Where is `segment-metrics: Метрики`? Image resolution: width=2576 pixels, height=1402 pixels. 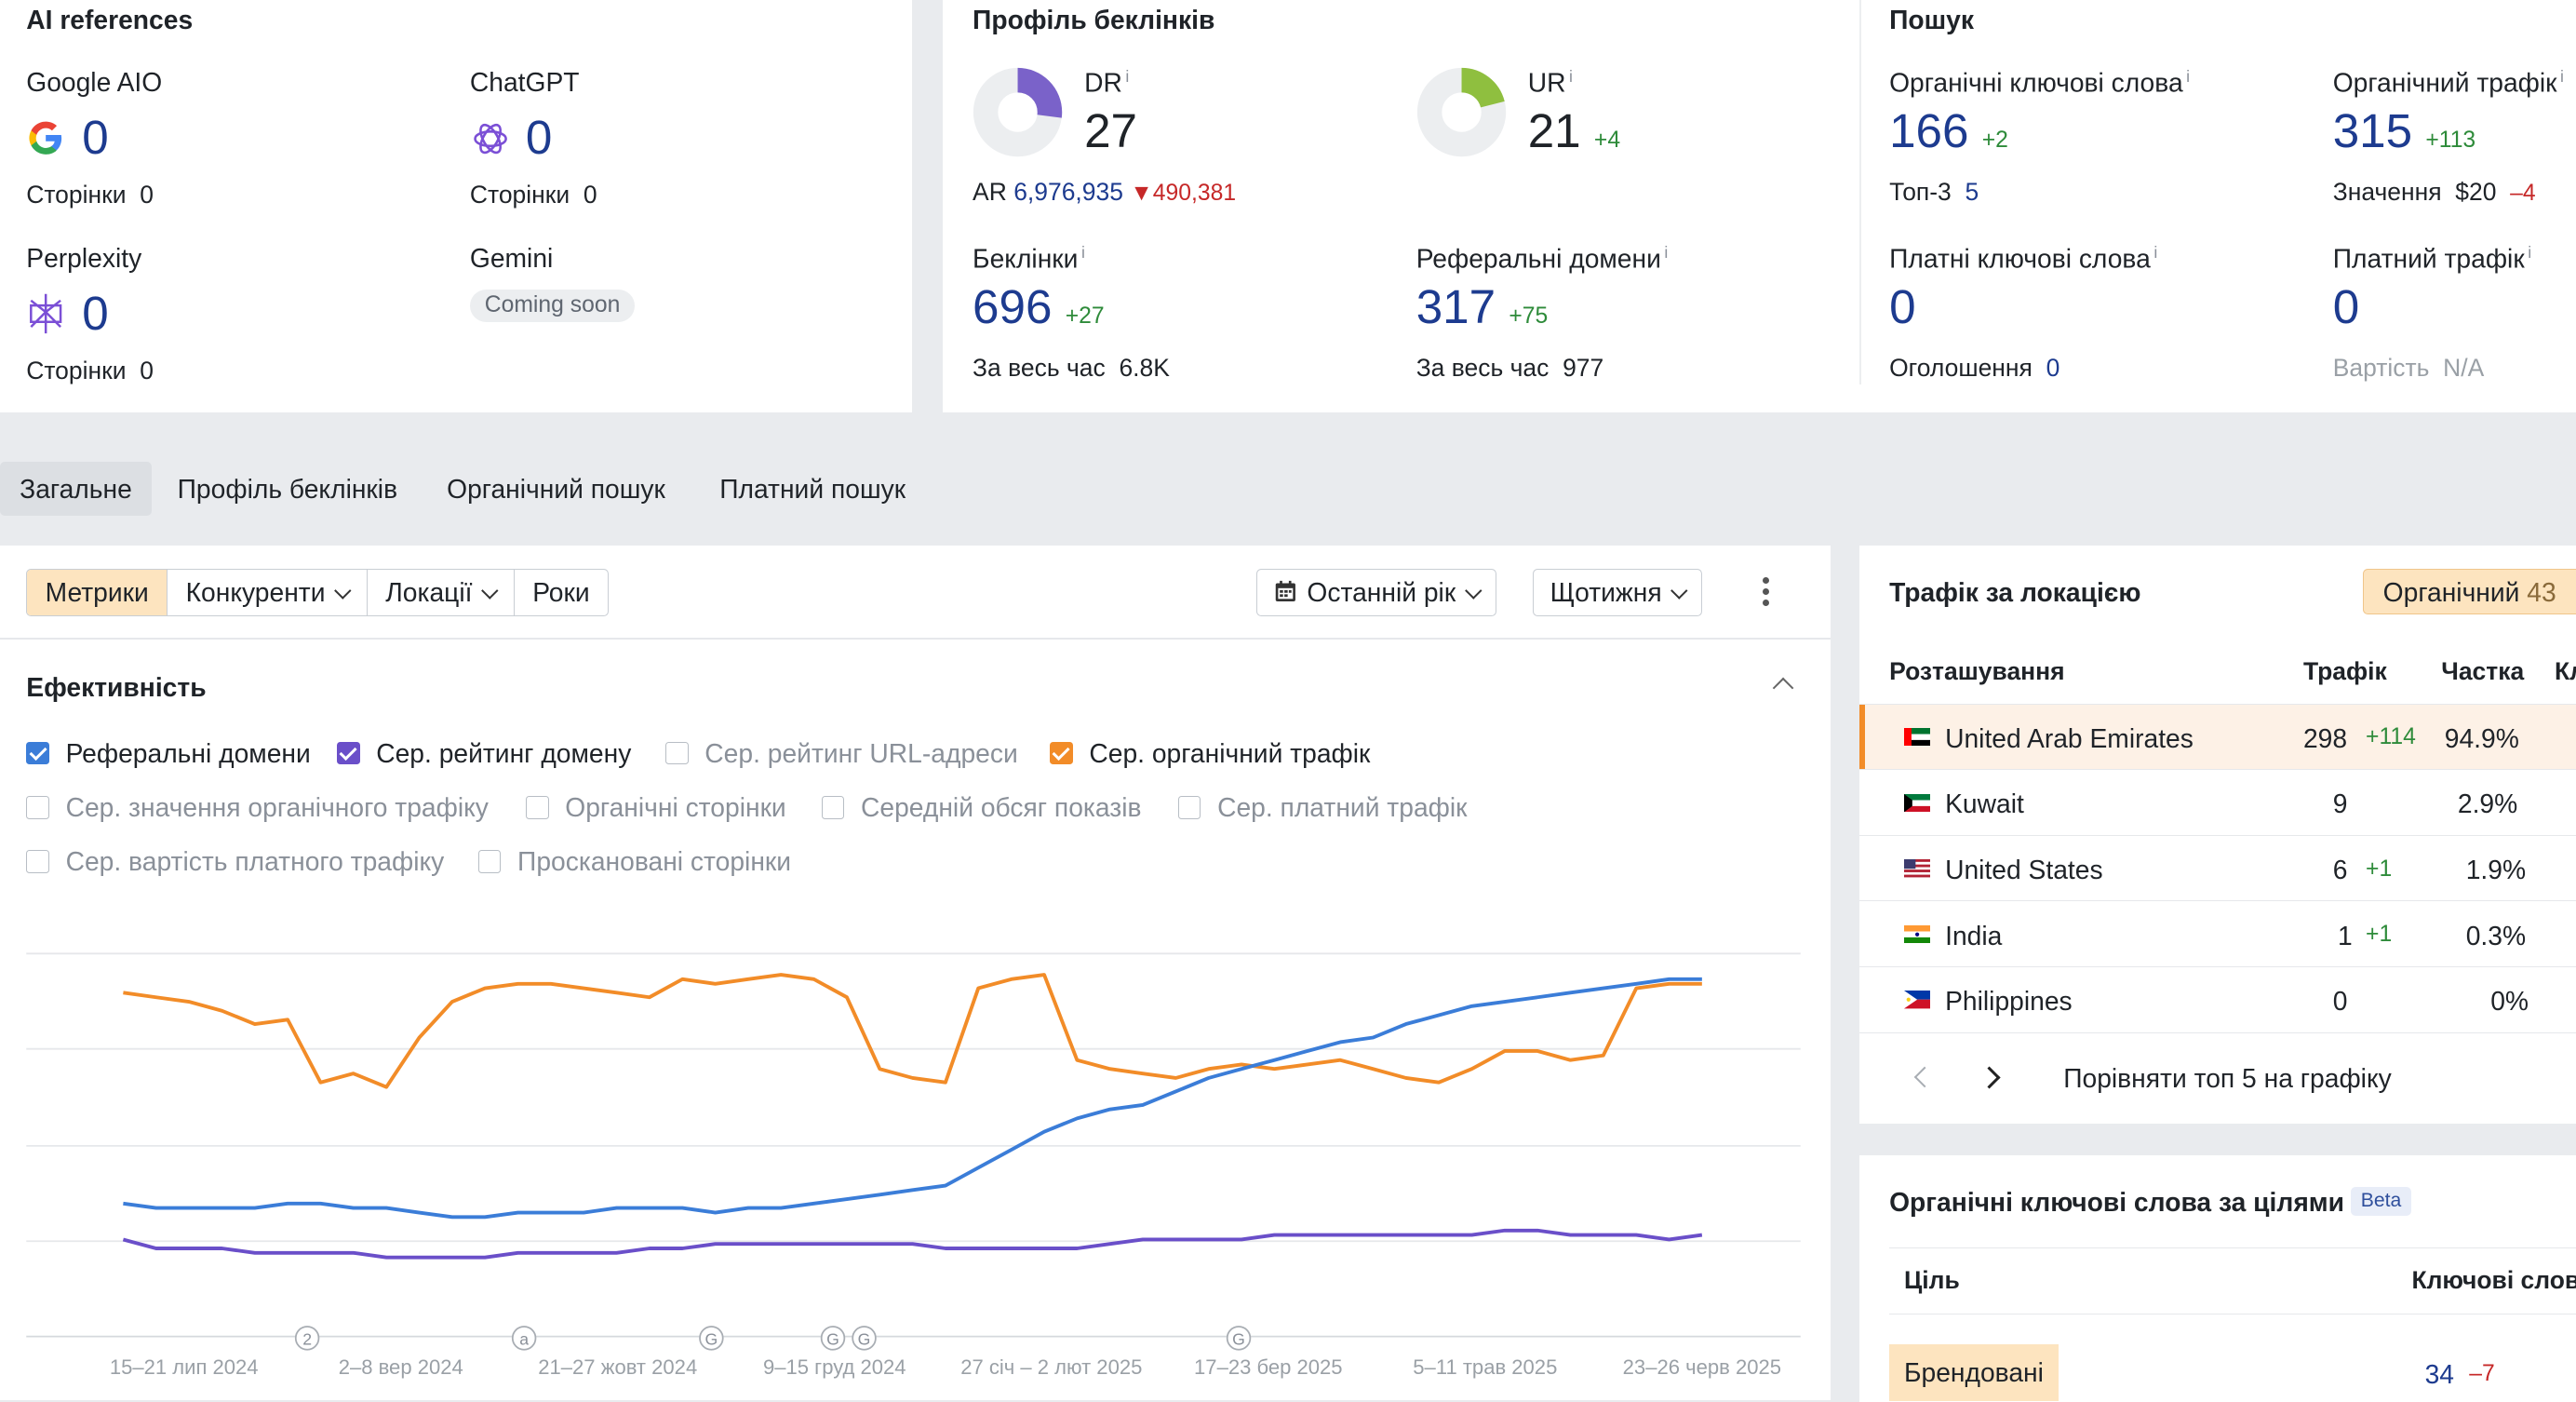 segment-metrics: Метрики is located at coordinates (97, 592).